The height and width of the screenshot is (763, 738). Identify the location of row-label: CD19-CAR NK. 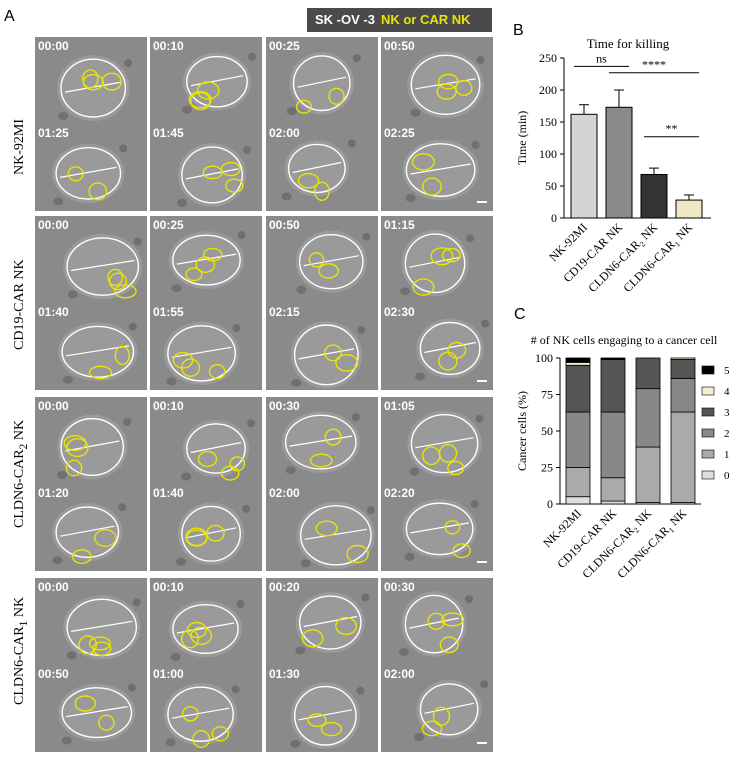
(19, 304).